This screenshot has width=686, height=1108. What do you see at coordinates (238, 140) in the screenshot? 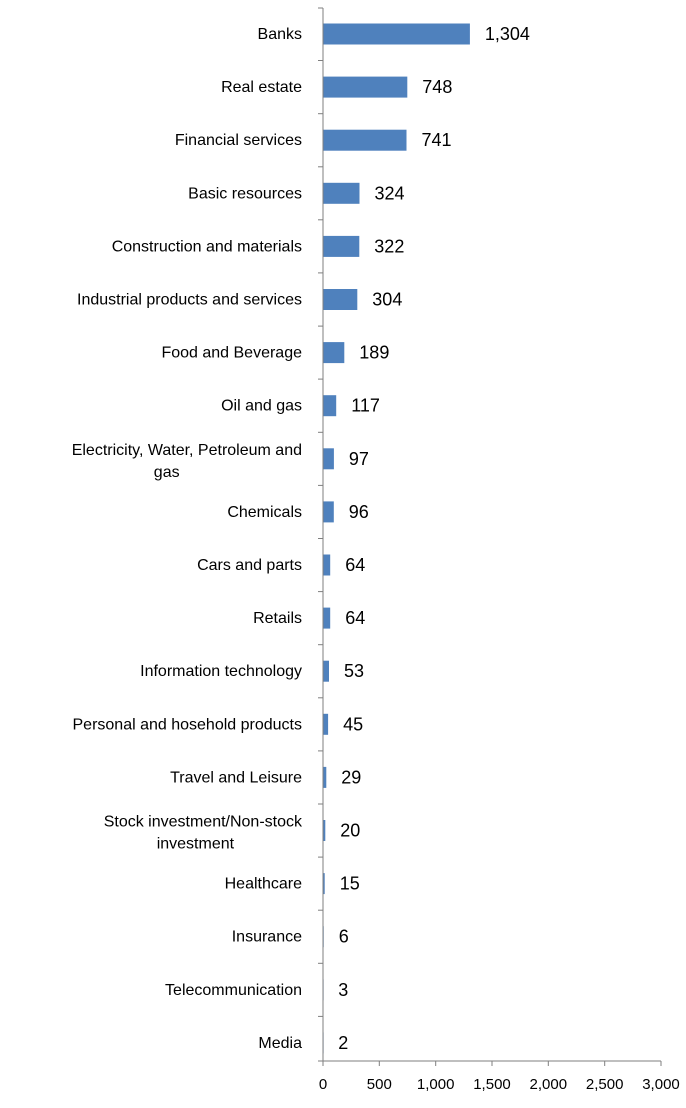
I see `category-label: Financial services` at bounding box center [238, 140].